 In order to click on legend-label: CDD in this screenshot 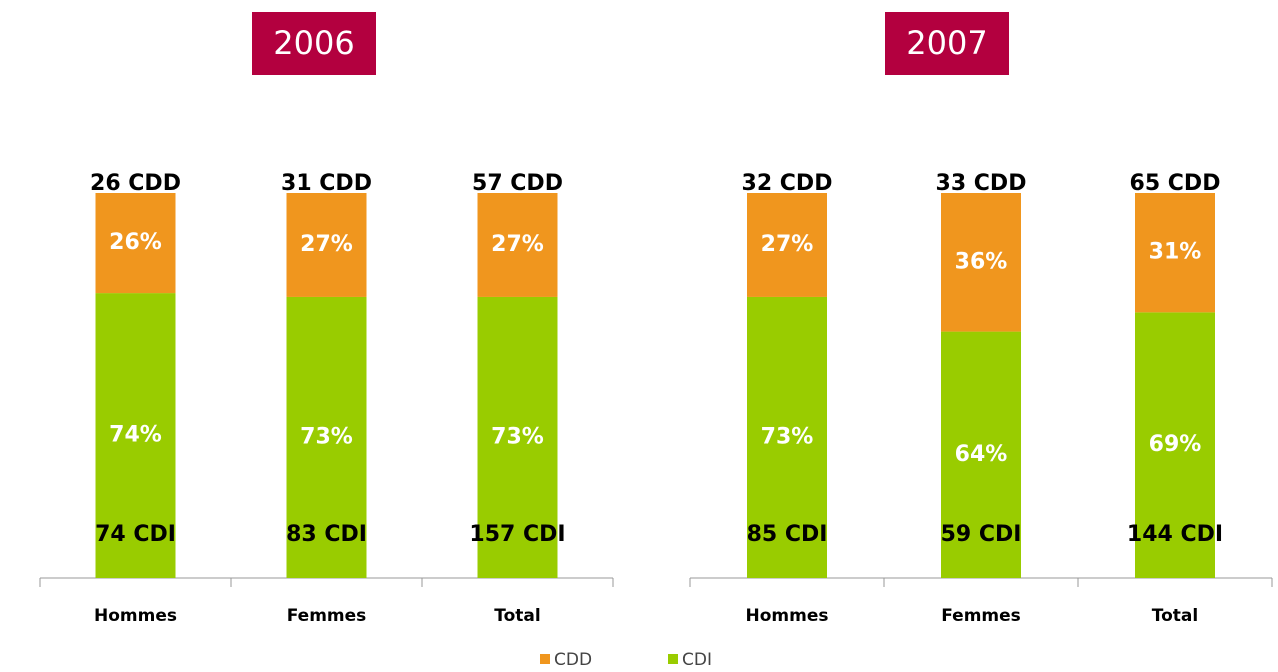, I will do `click(573, 659)`.